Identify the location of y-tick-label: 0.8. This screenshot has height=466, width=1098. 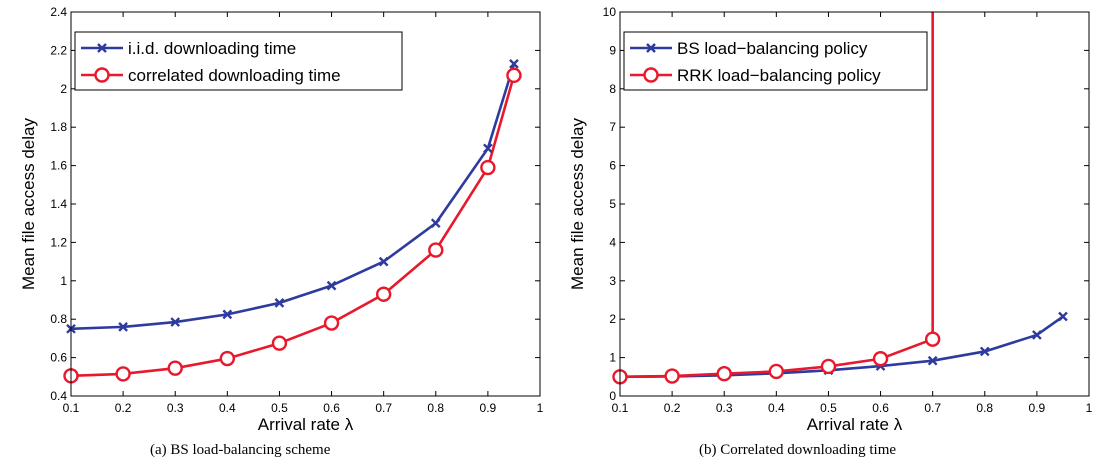
(58, 319).